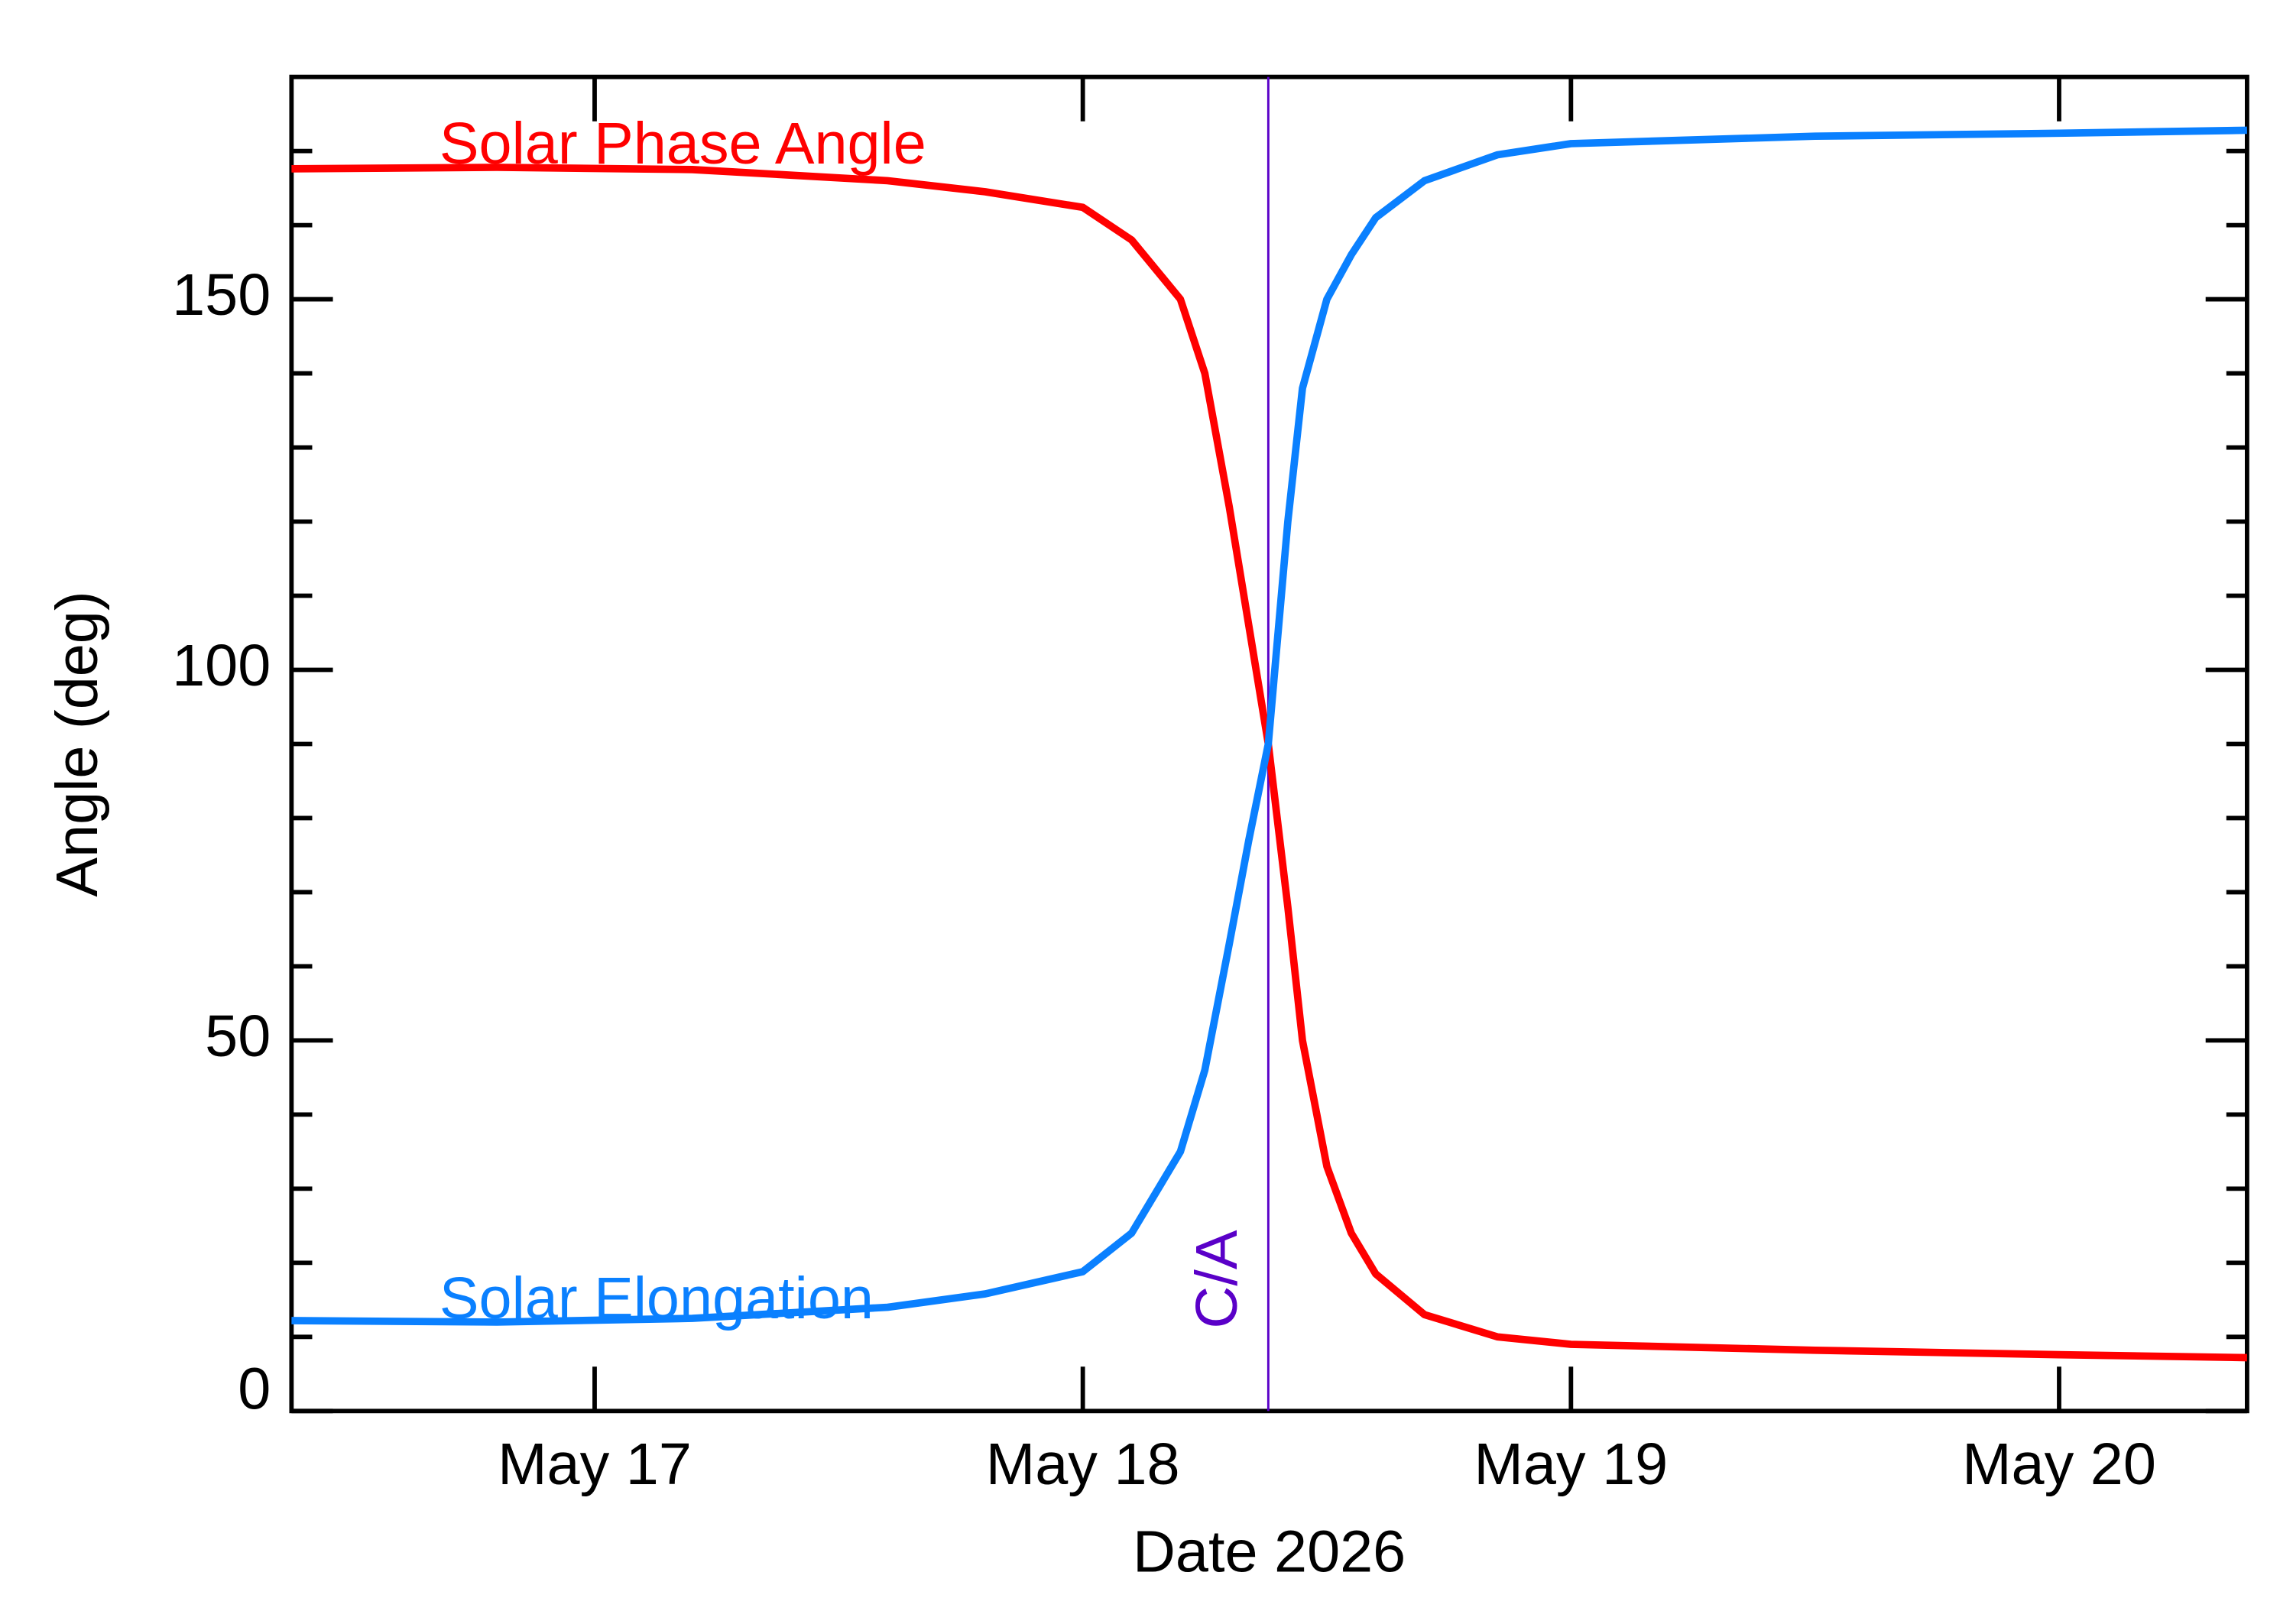  Describe the element at coordinates (656, 1298) in the screenshot. I see `series-label: Solar Elongation` at that location.